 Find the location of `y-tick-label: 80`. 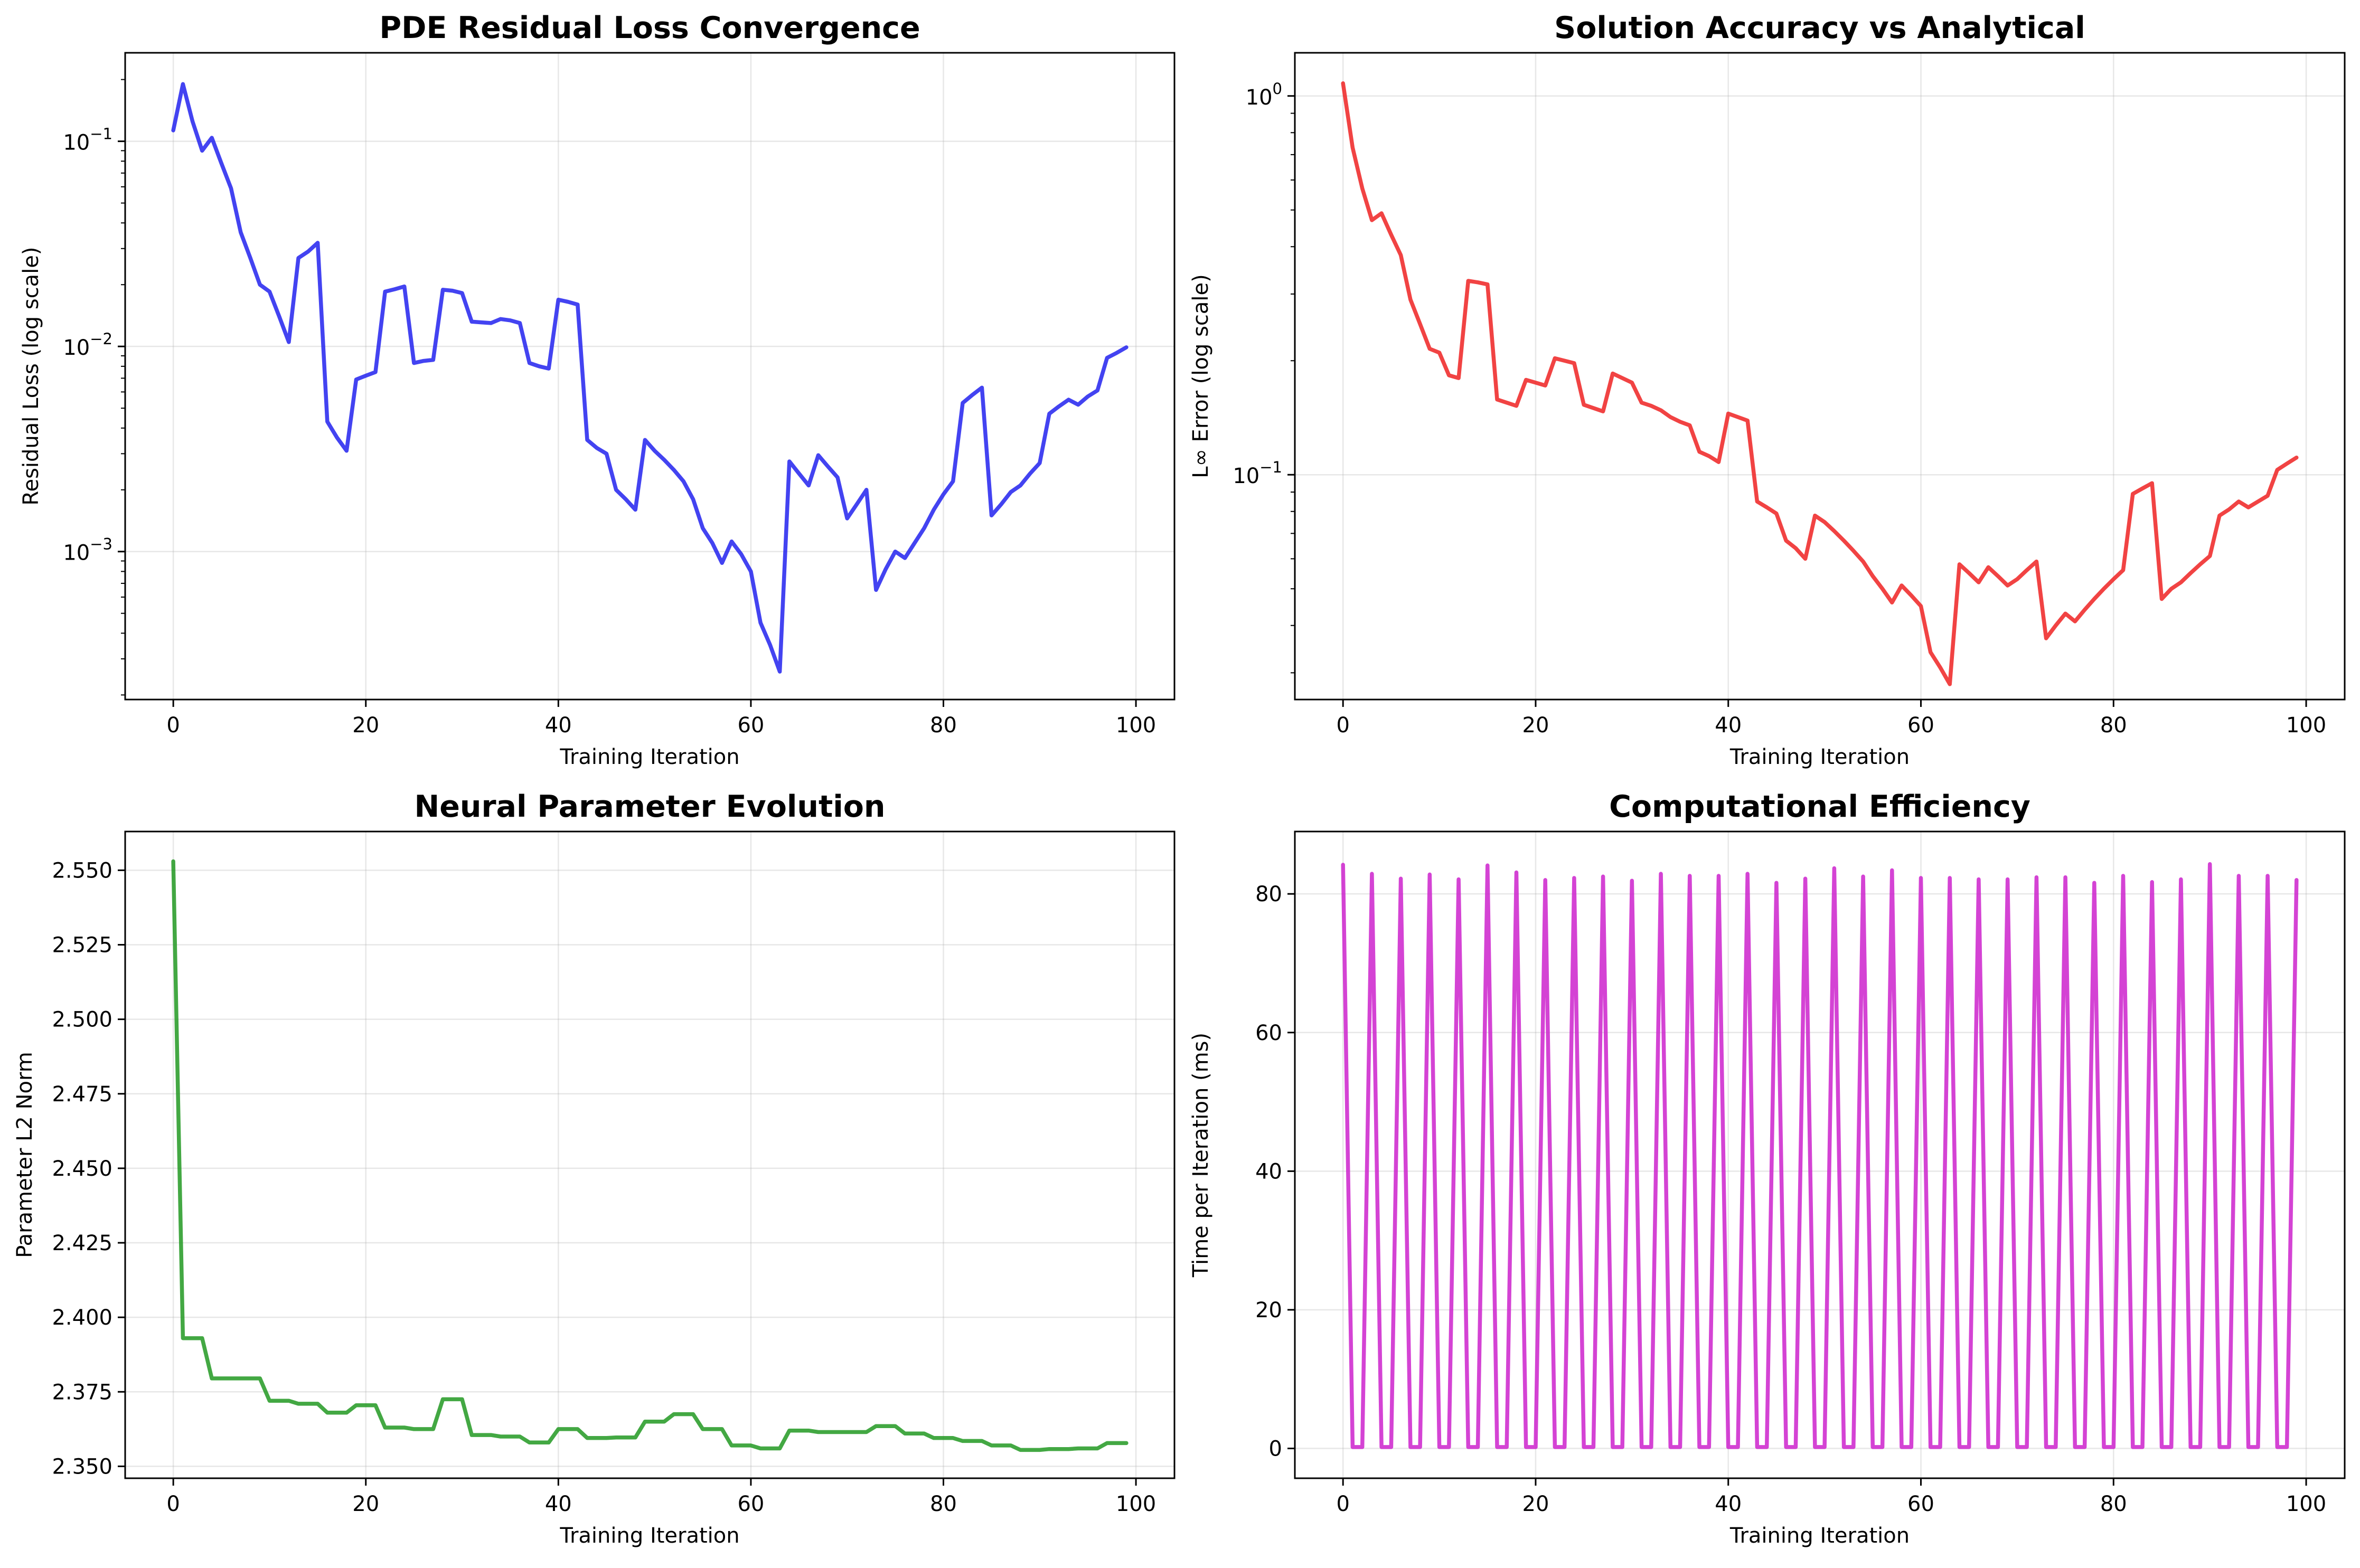

y-tick-label: 80 is located at coordinates (1268, 894).